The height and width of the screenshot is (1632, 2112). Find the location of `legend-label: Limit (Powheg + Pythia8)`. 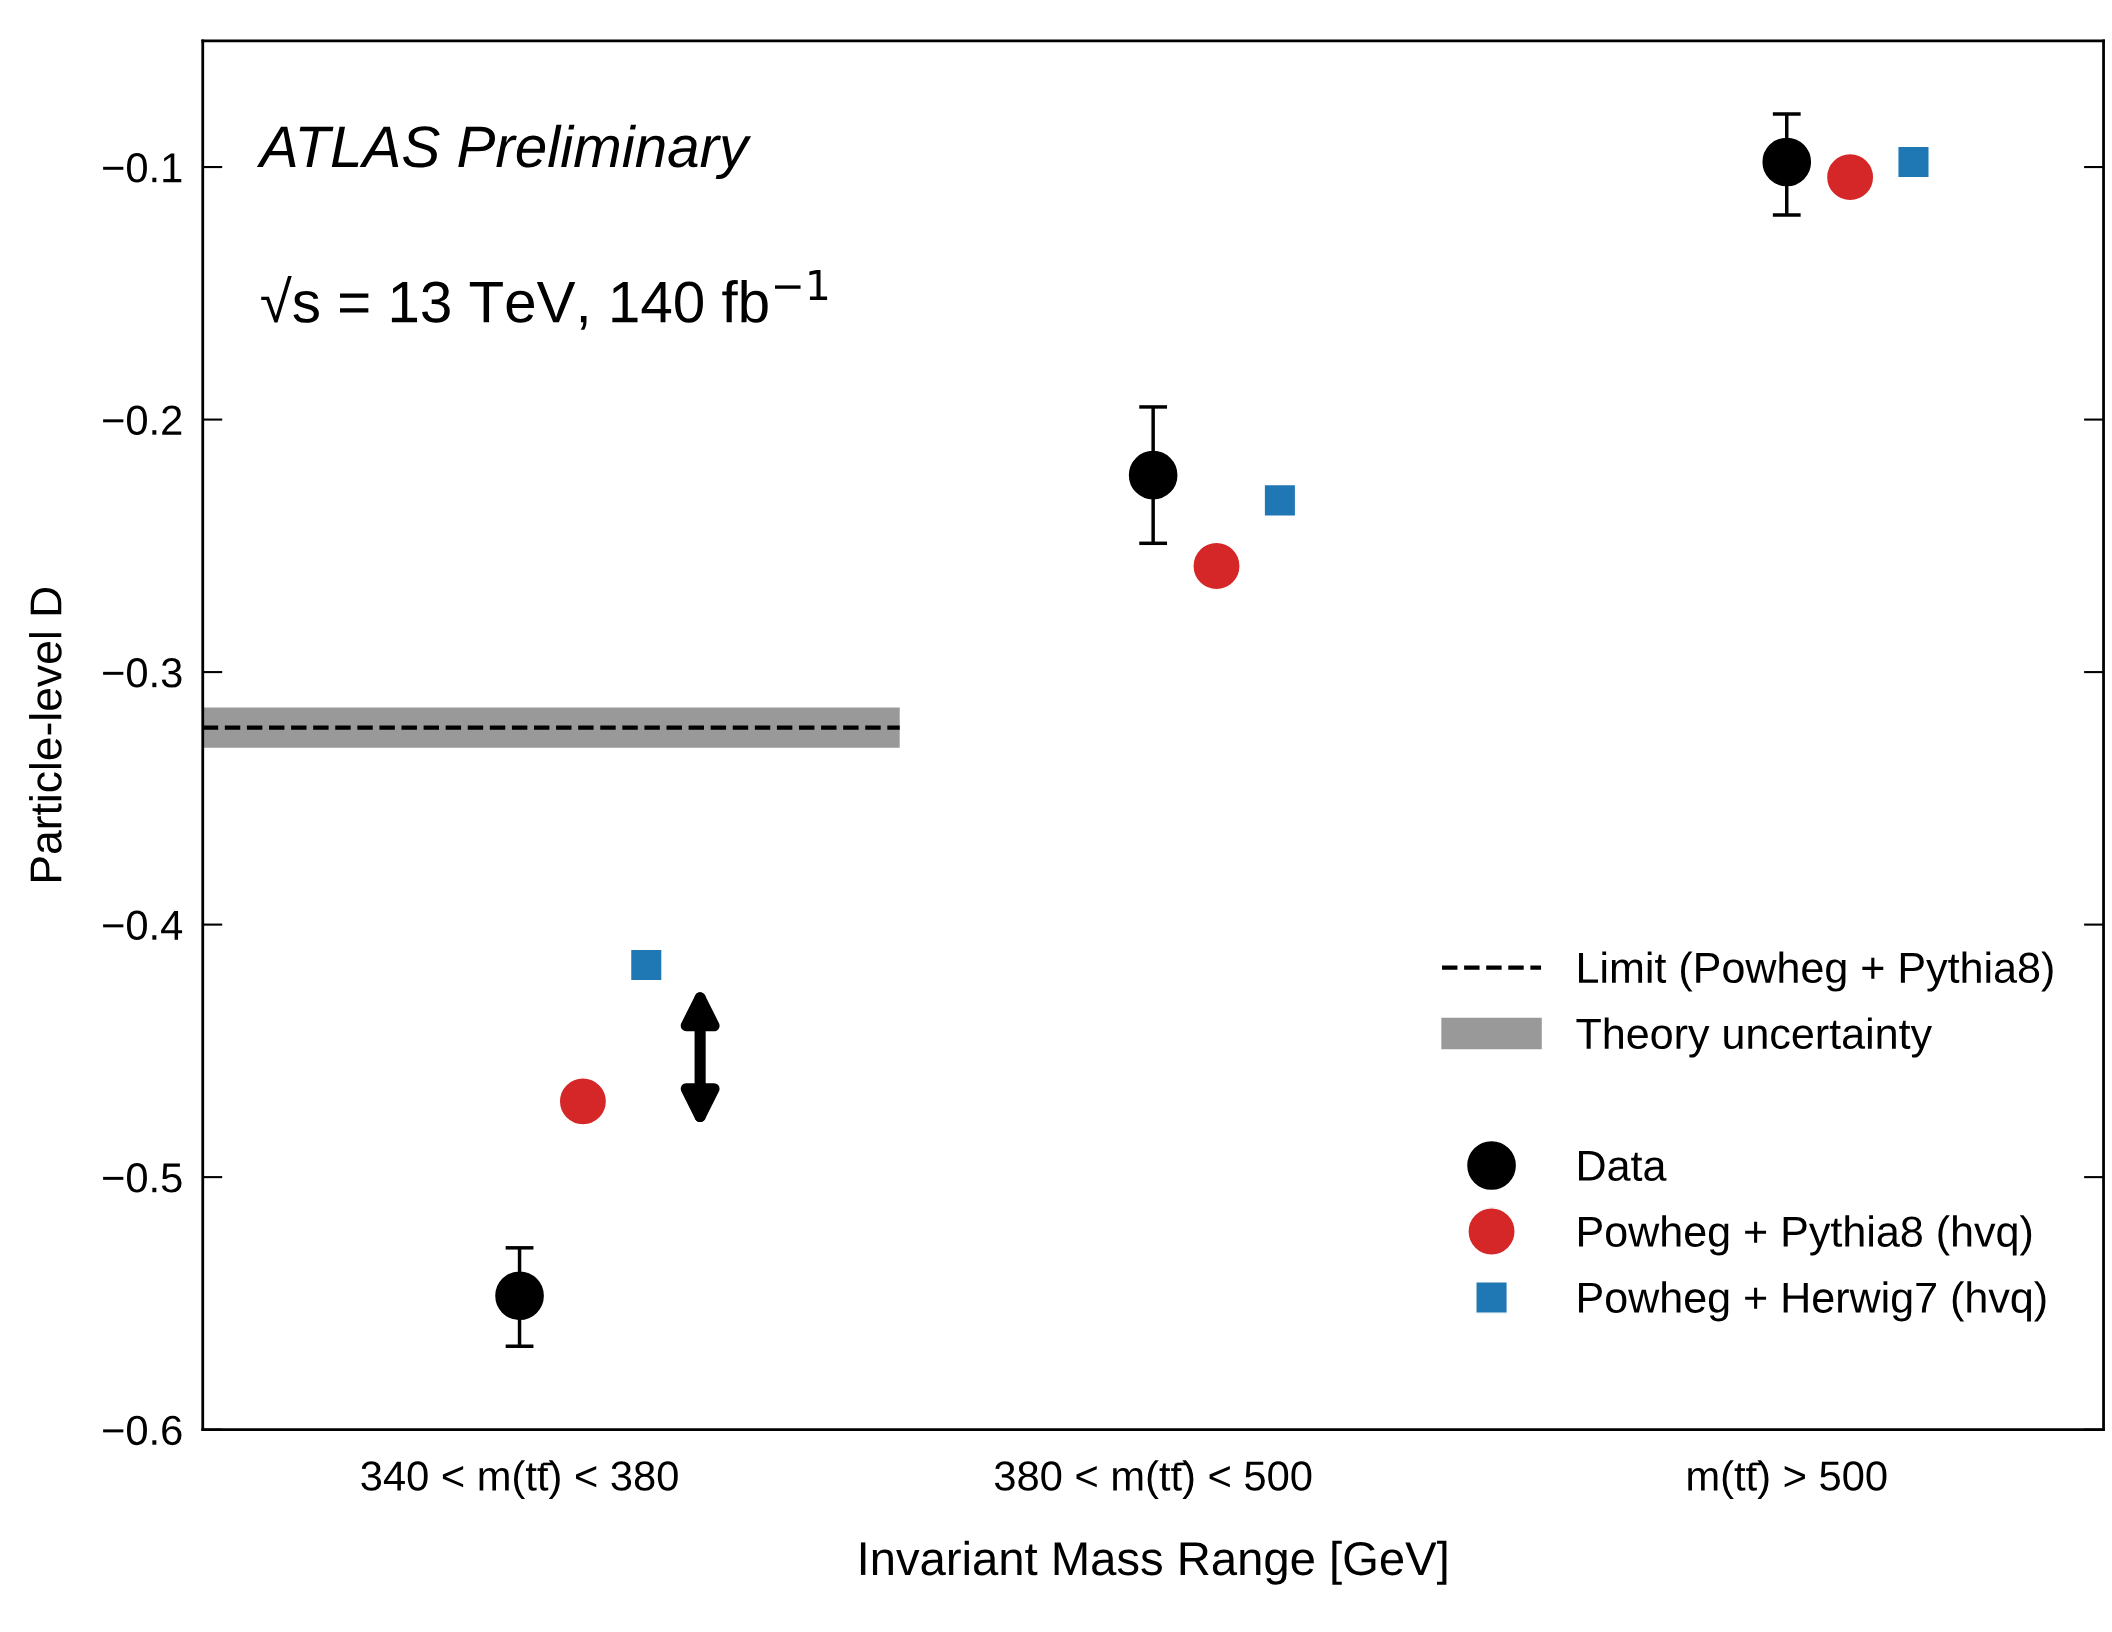

legend-label: Limit (Powheg + Pythia8) is located at coordinates (1816, 971).